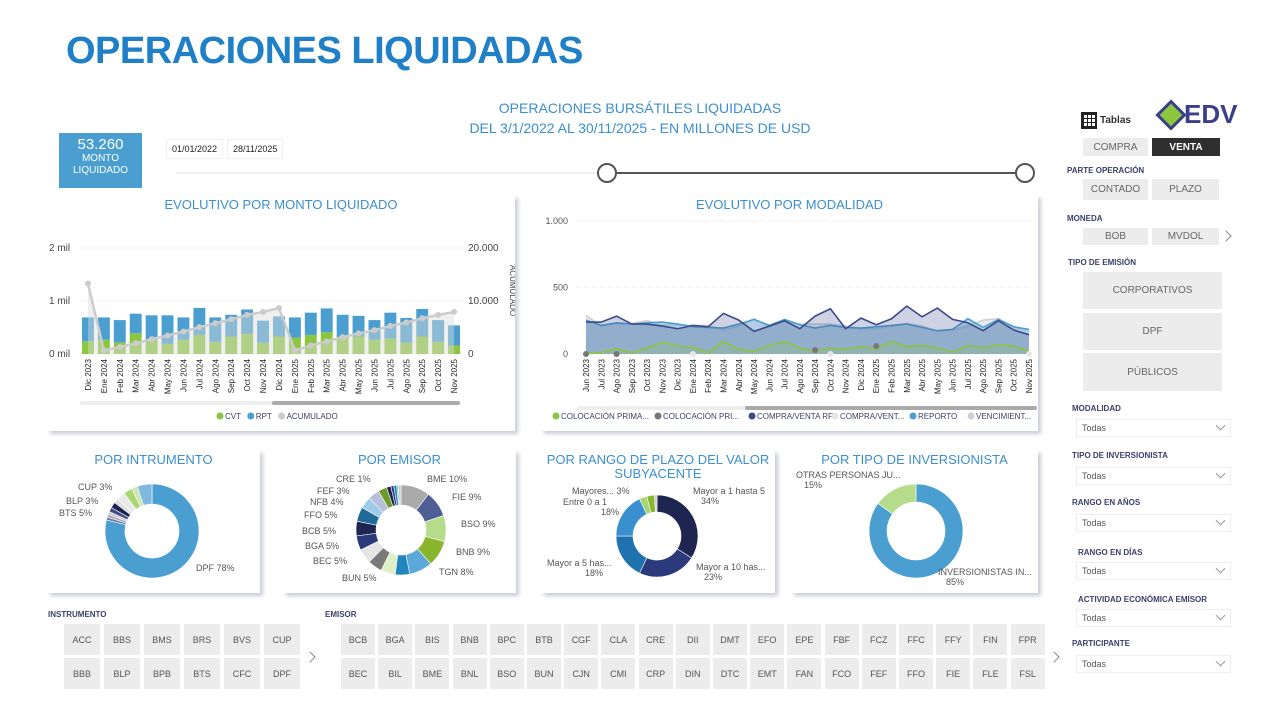 The width and height of the screenshot is (1277, 719). I want to click on acumulado-point, so click(358, 333).